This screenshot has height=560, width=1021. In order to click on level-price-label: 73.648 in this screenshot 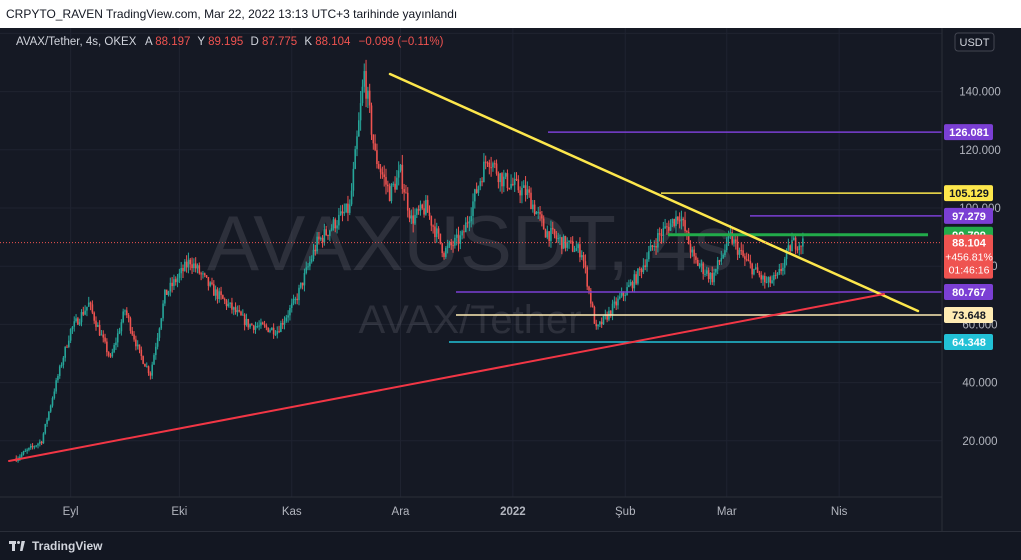, I will do `click(969, 316)`.